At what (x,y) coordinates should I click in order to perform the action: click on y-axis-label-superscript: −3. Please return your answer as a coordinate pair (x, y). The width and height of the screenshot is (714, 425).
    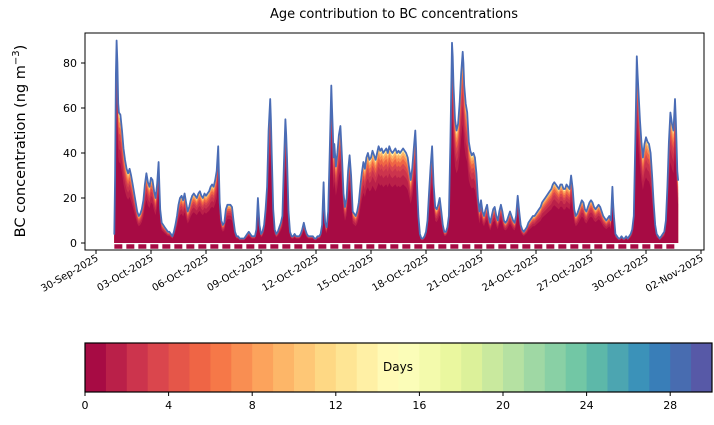
    Looking at the image, I should click on (17, 58).